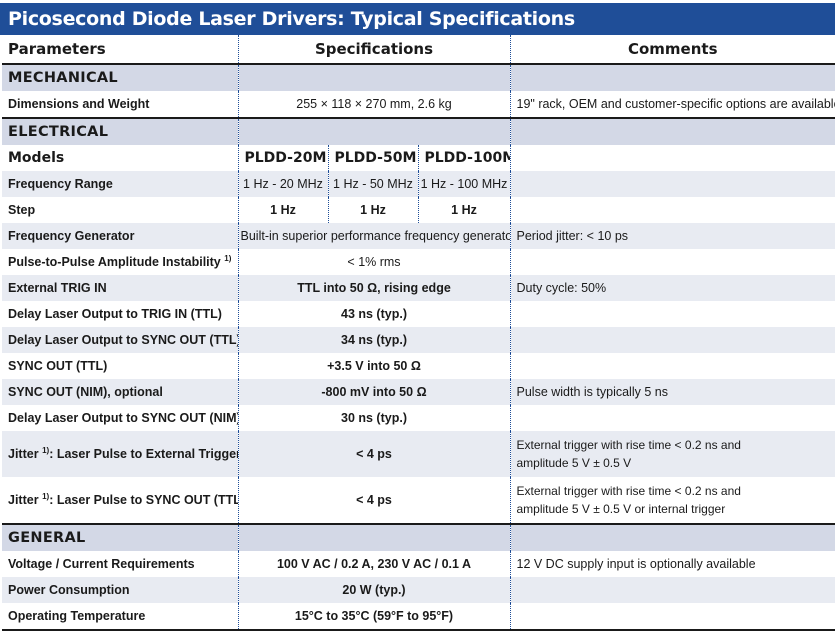 The height and width of the screenshot is (631, 840). I want to click on spec-temperature: 15°C to 35°C (59°F to 95°F), so click(374, 617).